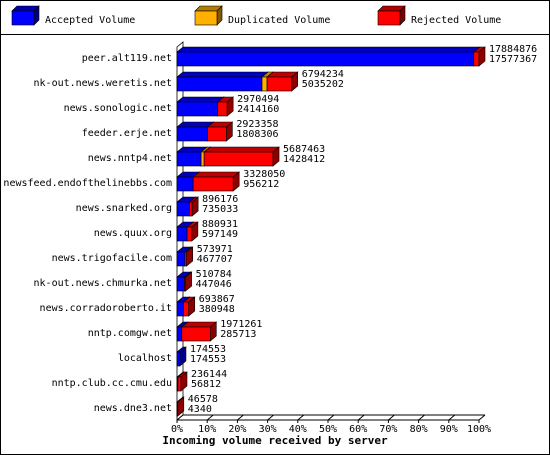 The height and width of the screenshot is (455, 550). I want to click on accepted-label: 380948, so click(217, 309).